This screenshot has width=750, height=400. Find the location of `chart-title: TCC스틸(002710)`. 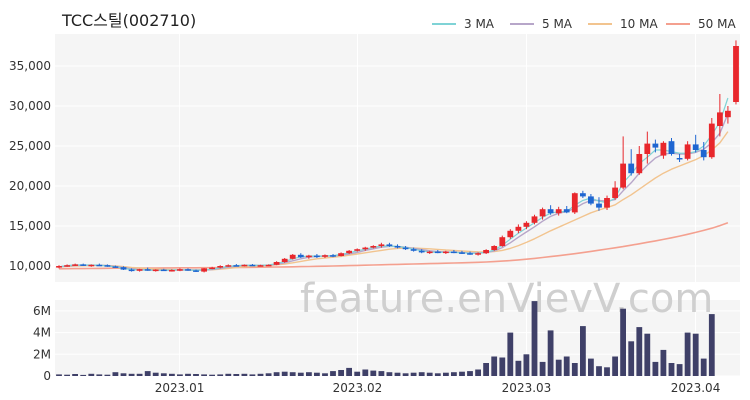

chart-title: TCC스틸(002710) is located at coordinates (128, 20).